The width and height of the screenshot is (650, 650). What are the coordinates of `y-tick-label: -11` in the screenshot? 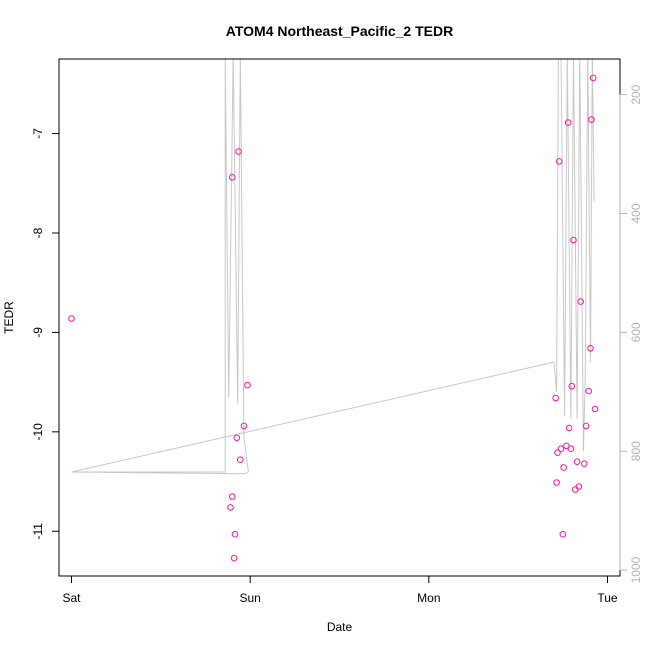 It's located at (38, 531).